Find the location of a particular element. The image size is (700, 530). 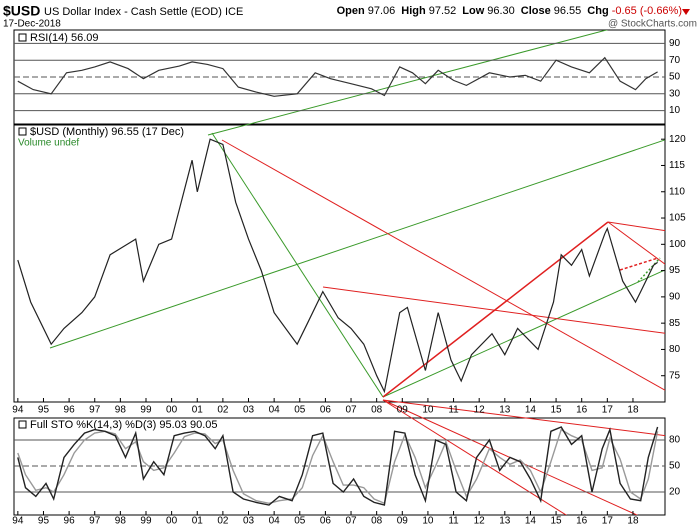

quote-value: 97.52 is located at coordinates (442, 11).